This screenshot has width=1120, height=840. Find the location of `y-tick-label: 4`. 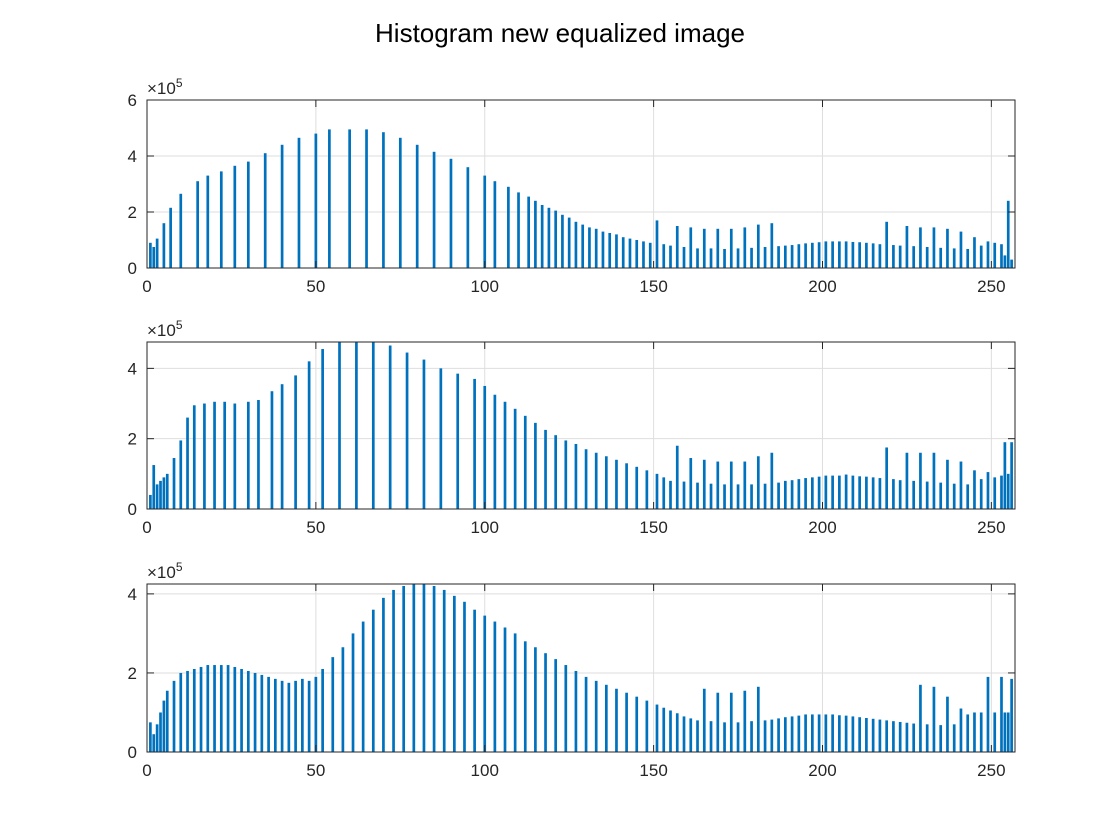

y-tick-label: 4 is located at coordinates (132, 594).